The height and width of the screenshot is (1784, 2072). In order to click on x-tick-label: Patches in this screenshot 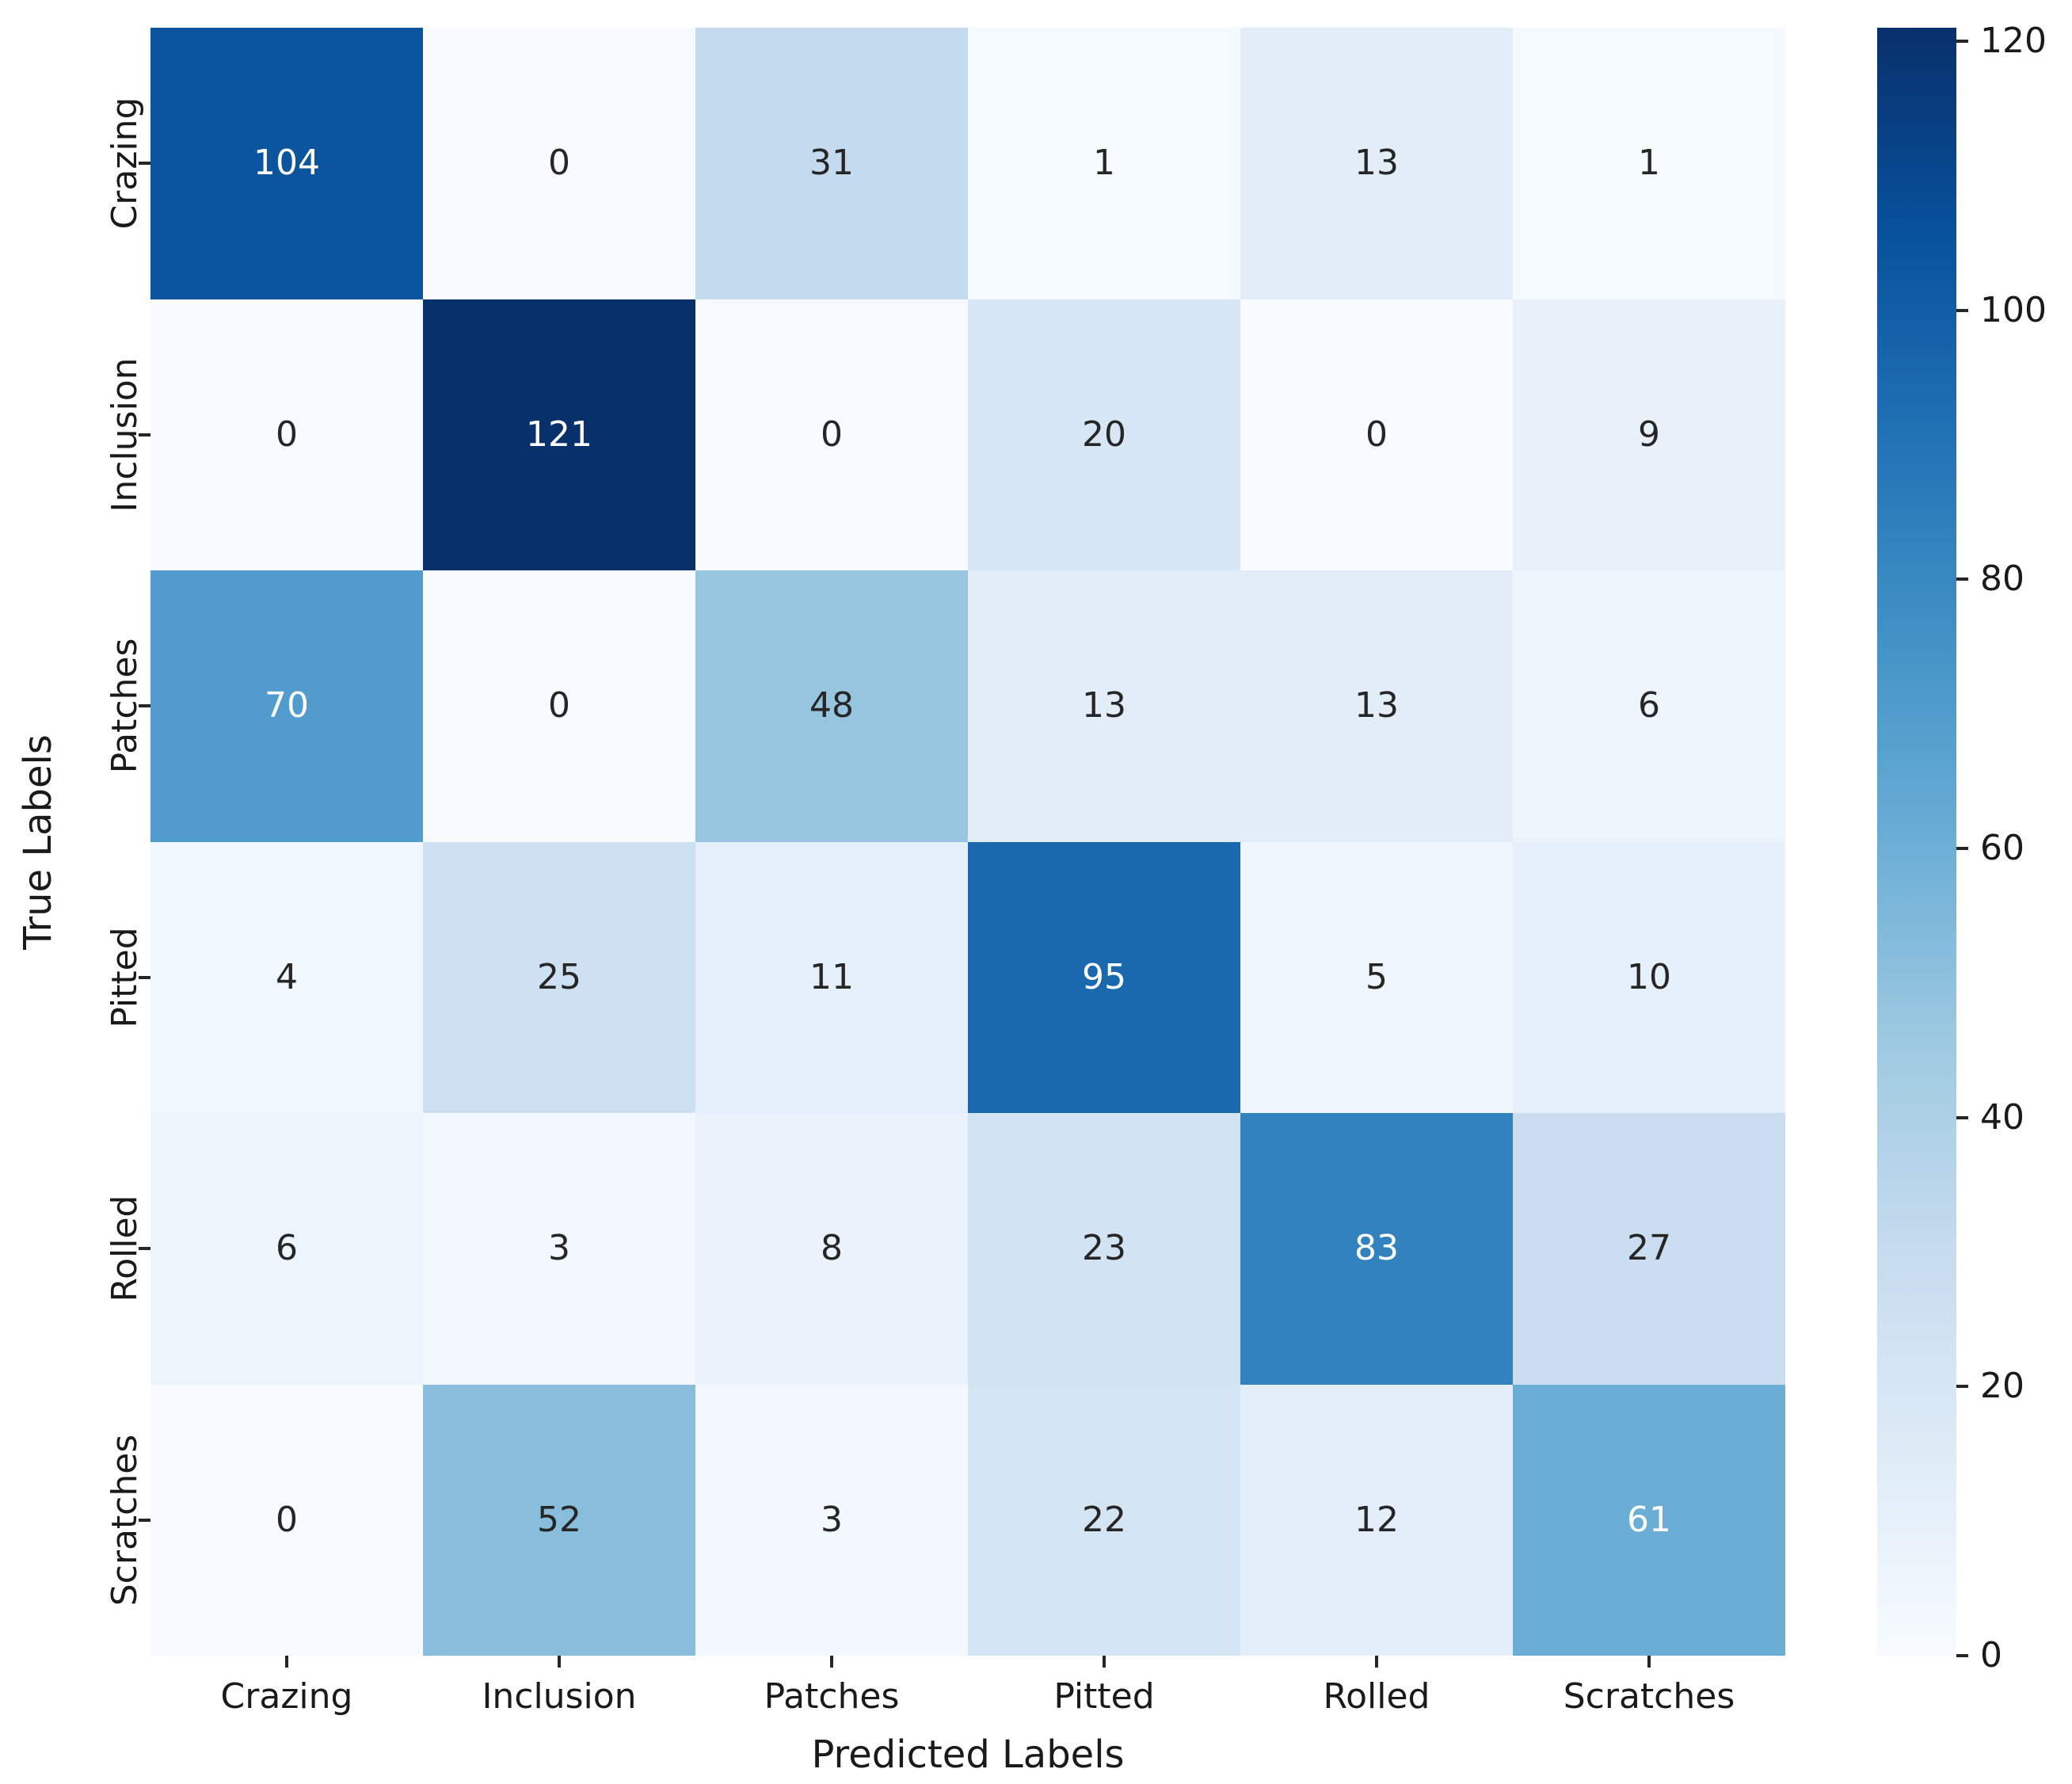, I will do `click(832, 1697)`.